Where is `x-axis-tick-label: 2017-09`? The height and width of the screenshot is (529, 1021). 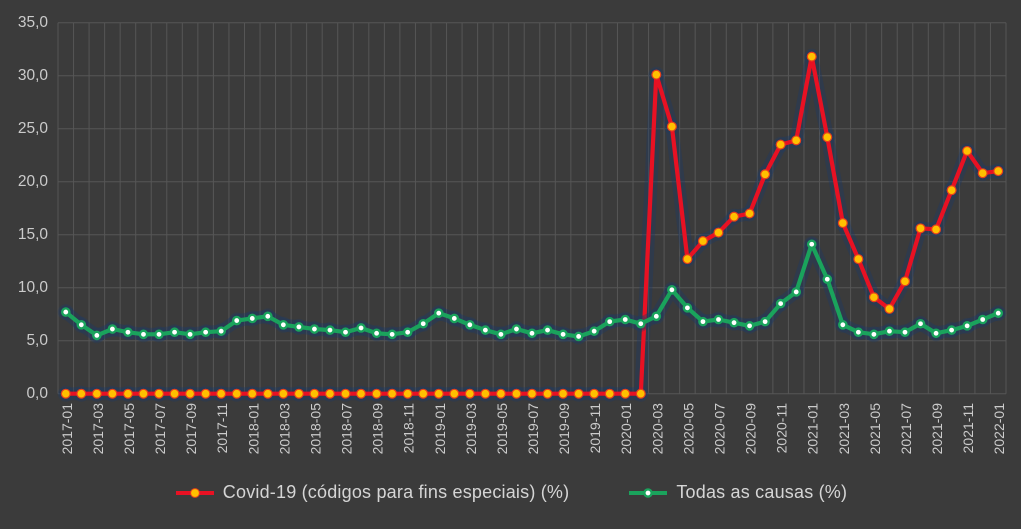 x-axis-tick-label: 2017-09 is located at coordinates (191, 429).